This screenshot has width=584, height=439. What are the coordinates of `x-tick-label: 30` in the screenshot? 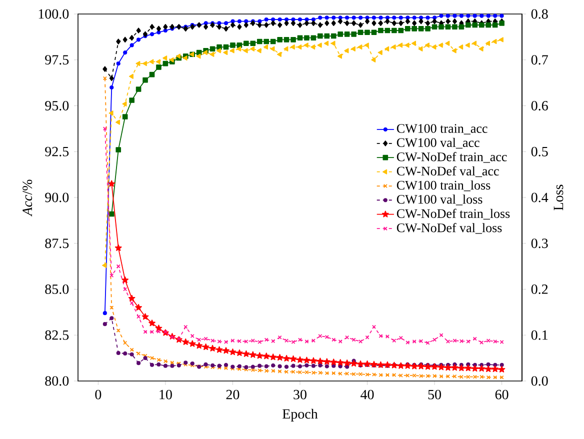 It's located at (300, 395).